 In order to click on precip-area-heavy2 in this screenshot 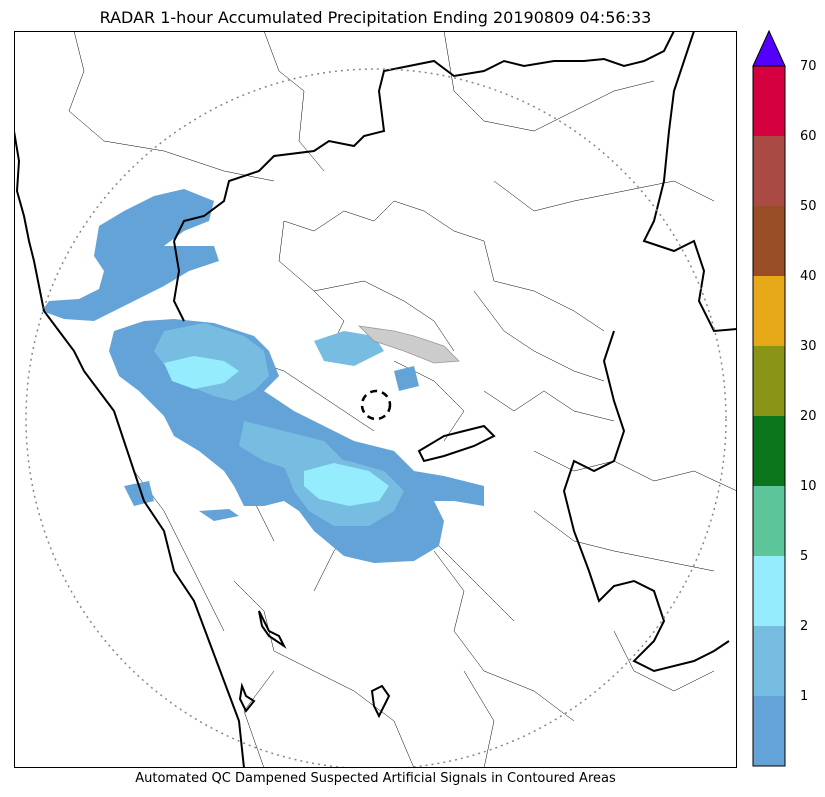, I will do `click(346, 484)`.